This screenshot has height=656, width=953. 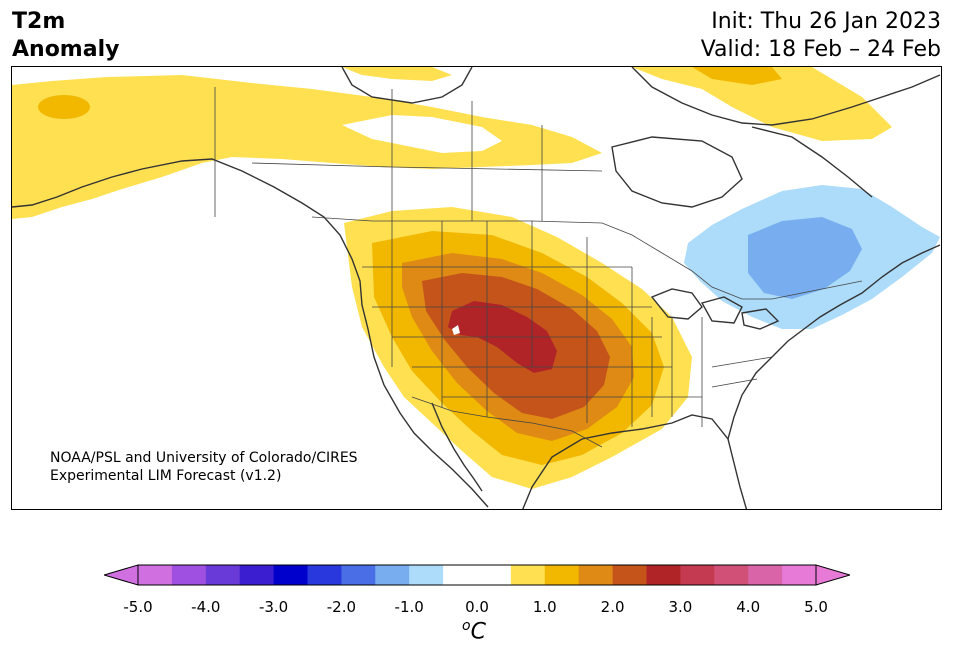 What do you see at coordinates (478, 632) in the screenshot?
I see `unit-base: C` at bounding box center [478, 632].